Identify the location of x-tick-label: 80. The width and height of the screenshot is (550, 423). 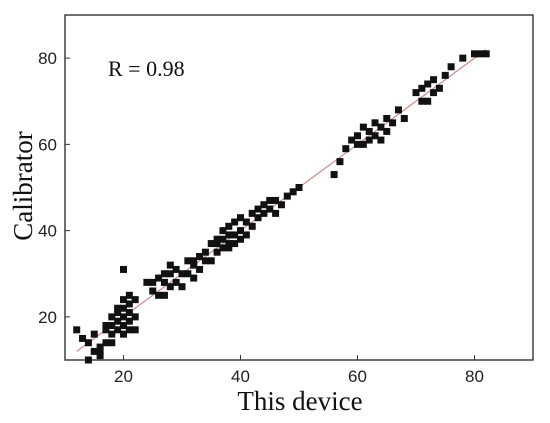
(474, 376).